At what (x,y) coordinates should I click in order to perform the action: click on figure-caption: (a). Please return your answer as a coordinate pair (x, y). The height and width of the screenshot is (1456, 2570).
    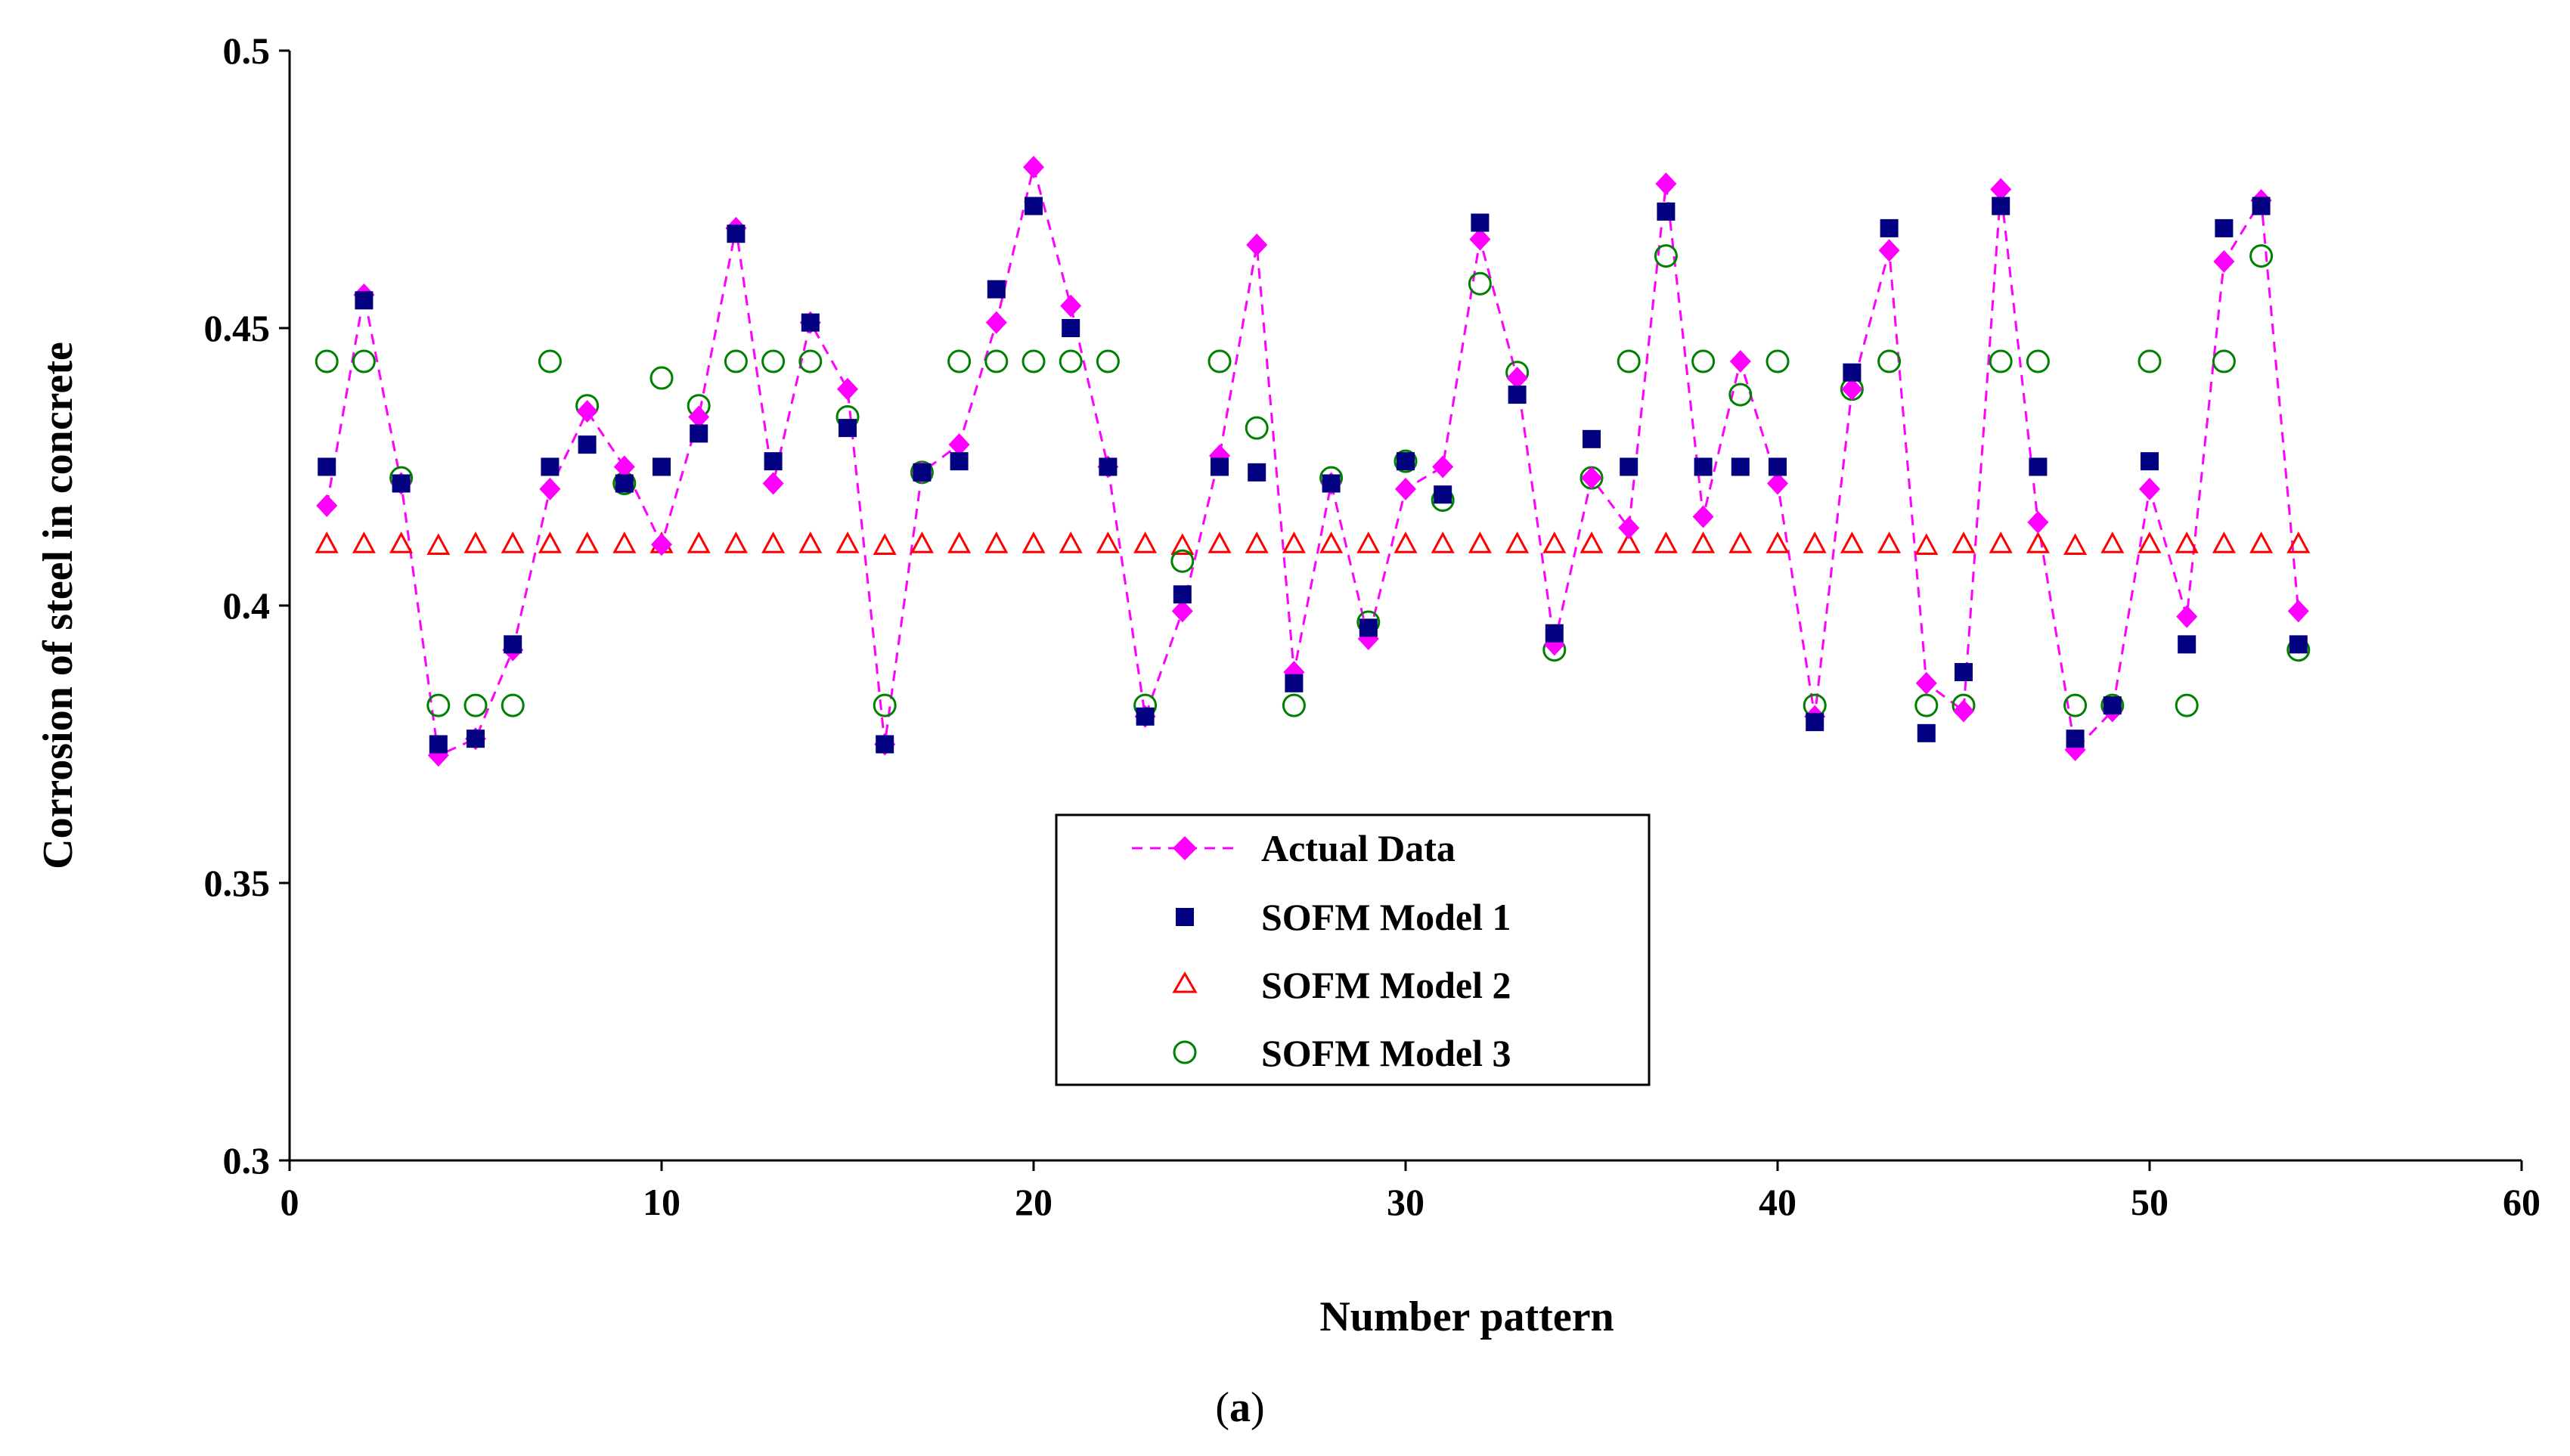
    Looking at the image, I should click on (1239, 1407).